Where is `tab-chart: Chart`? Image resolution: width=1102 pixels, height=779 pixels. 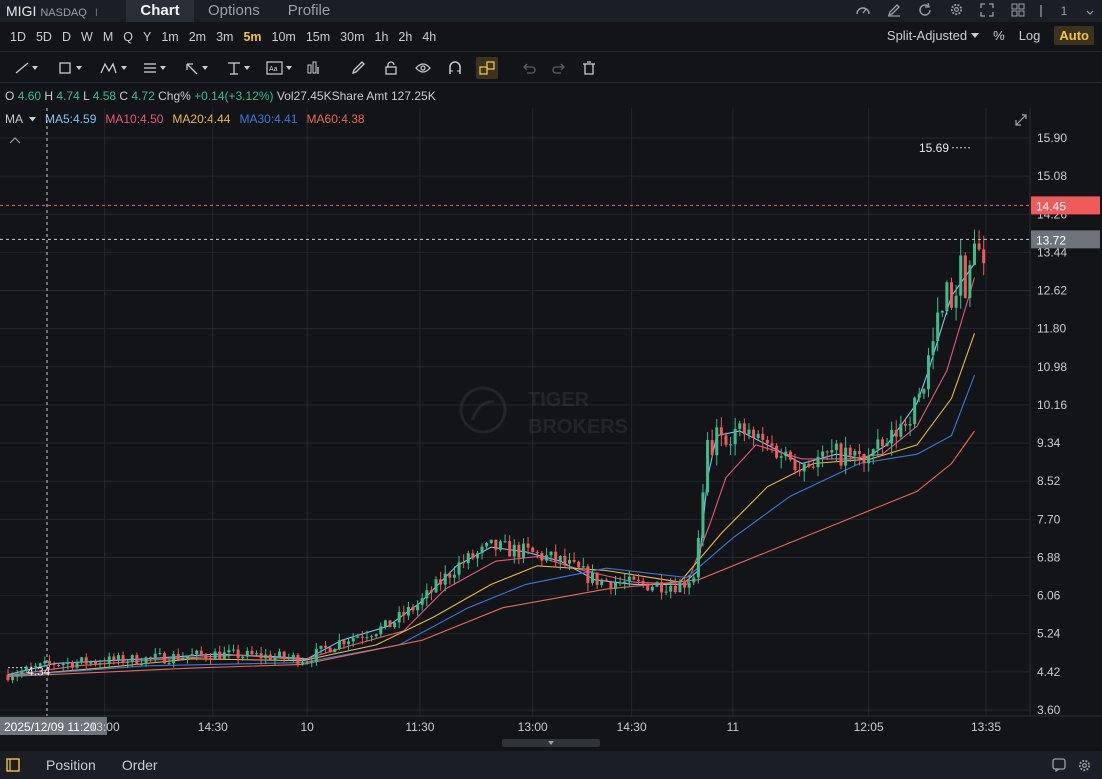
tab-chart: Chart is located at coordinates (160, 11).